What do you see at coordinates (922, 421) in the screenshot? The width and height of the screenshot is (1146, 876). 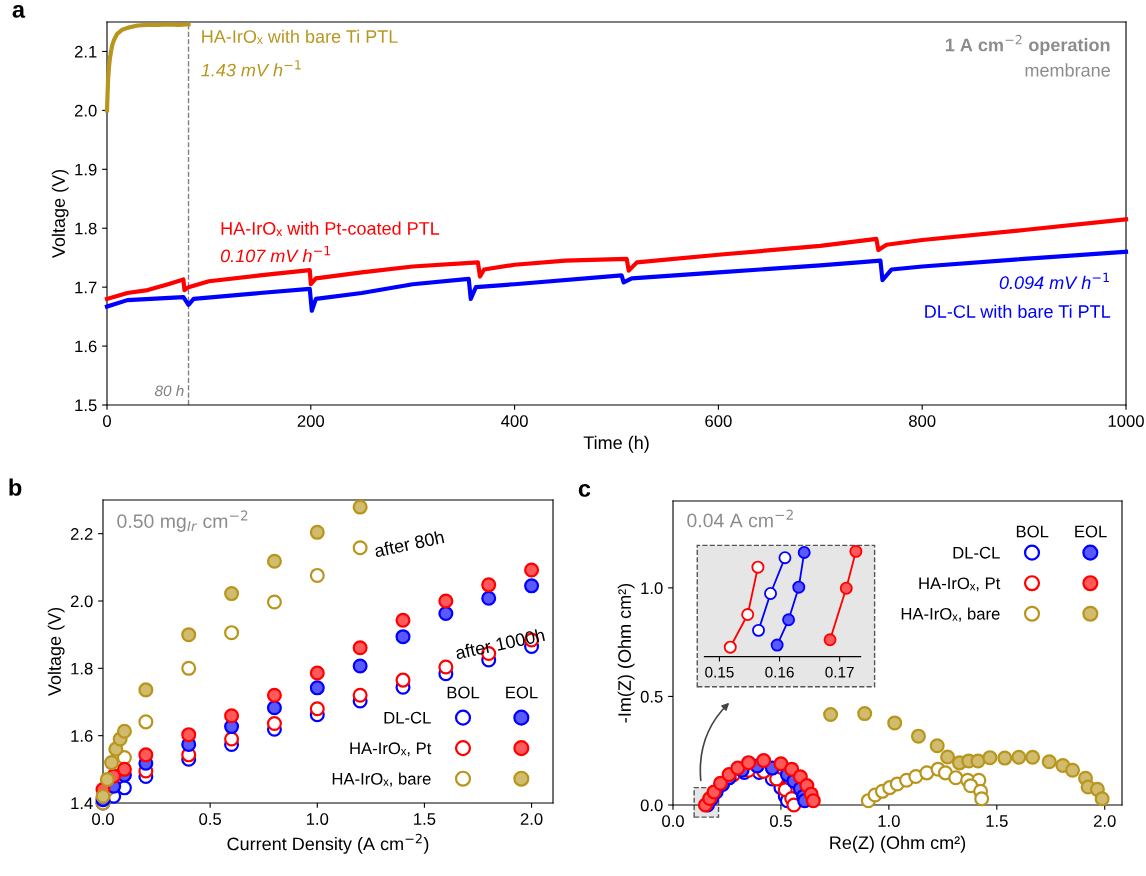 I see `x-tick-label: 800` at bounding box center [922, 421].